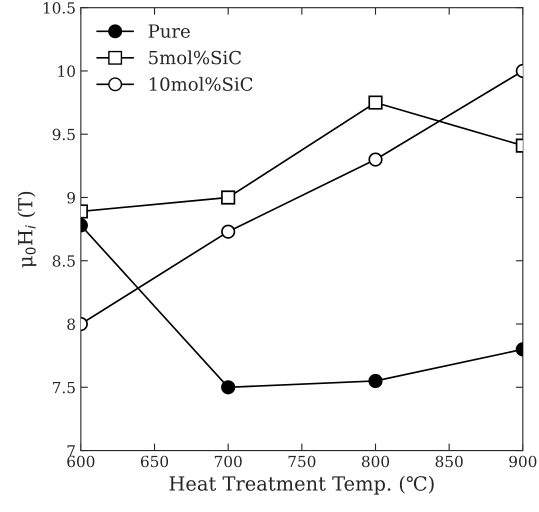 The height and width of the screenshot is (512, 539). I want to click on y-tick-label: 8, so click(71, 324).